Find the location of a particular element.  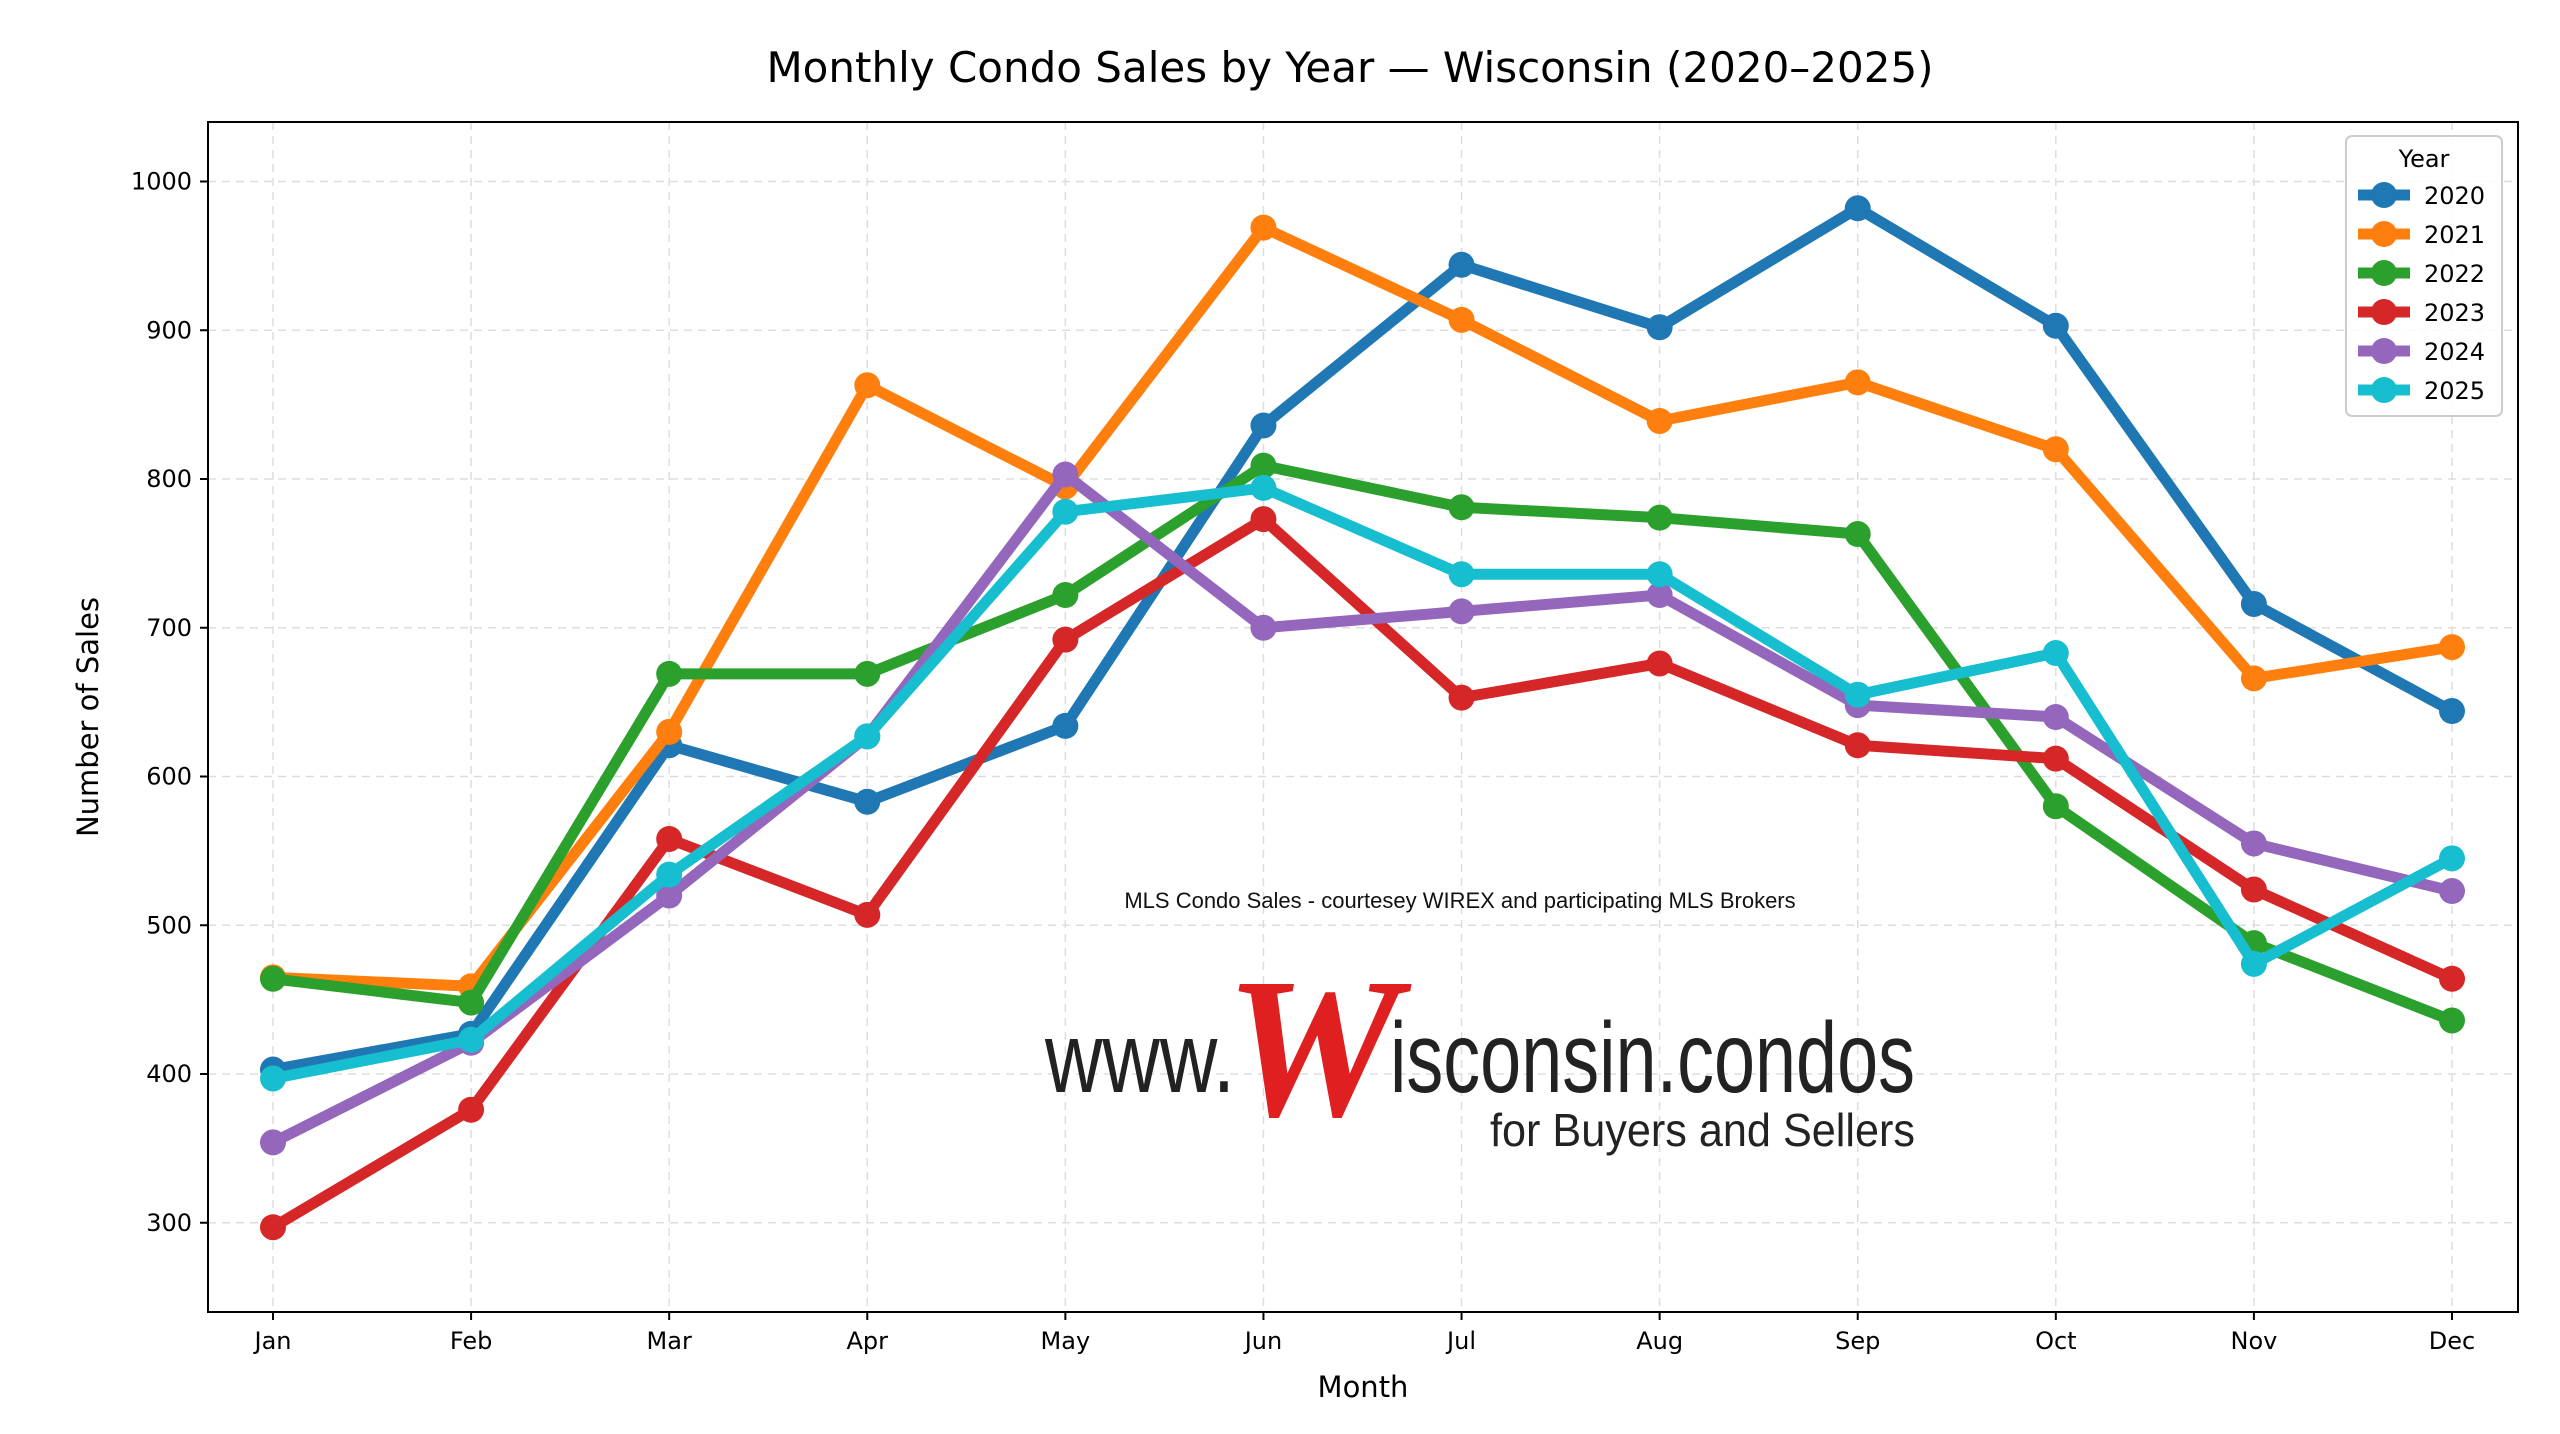

x-tick-label: Nov is located at coordinates (2253, 1341).